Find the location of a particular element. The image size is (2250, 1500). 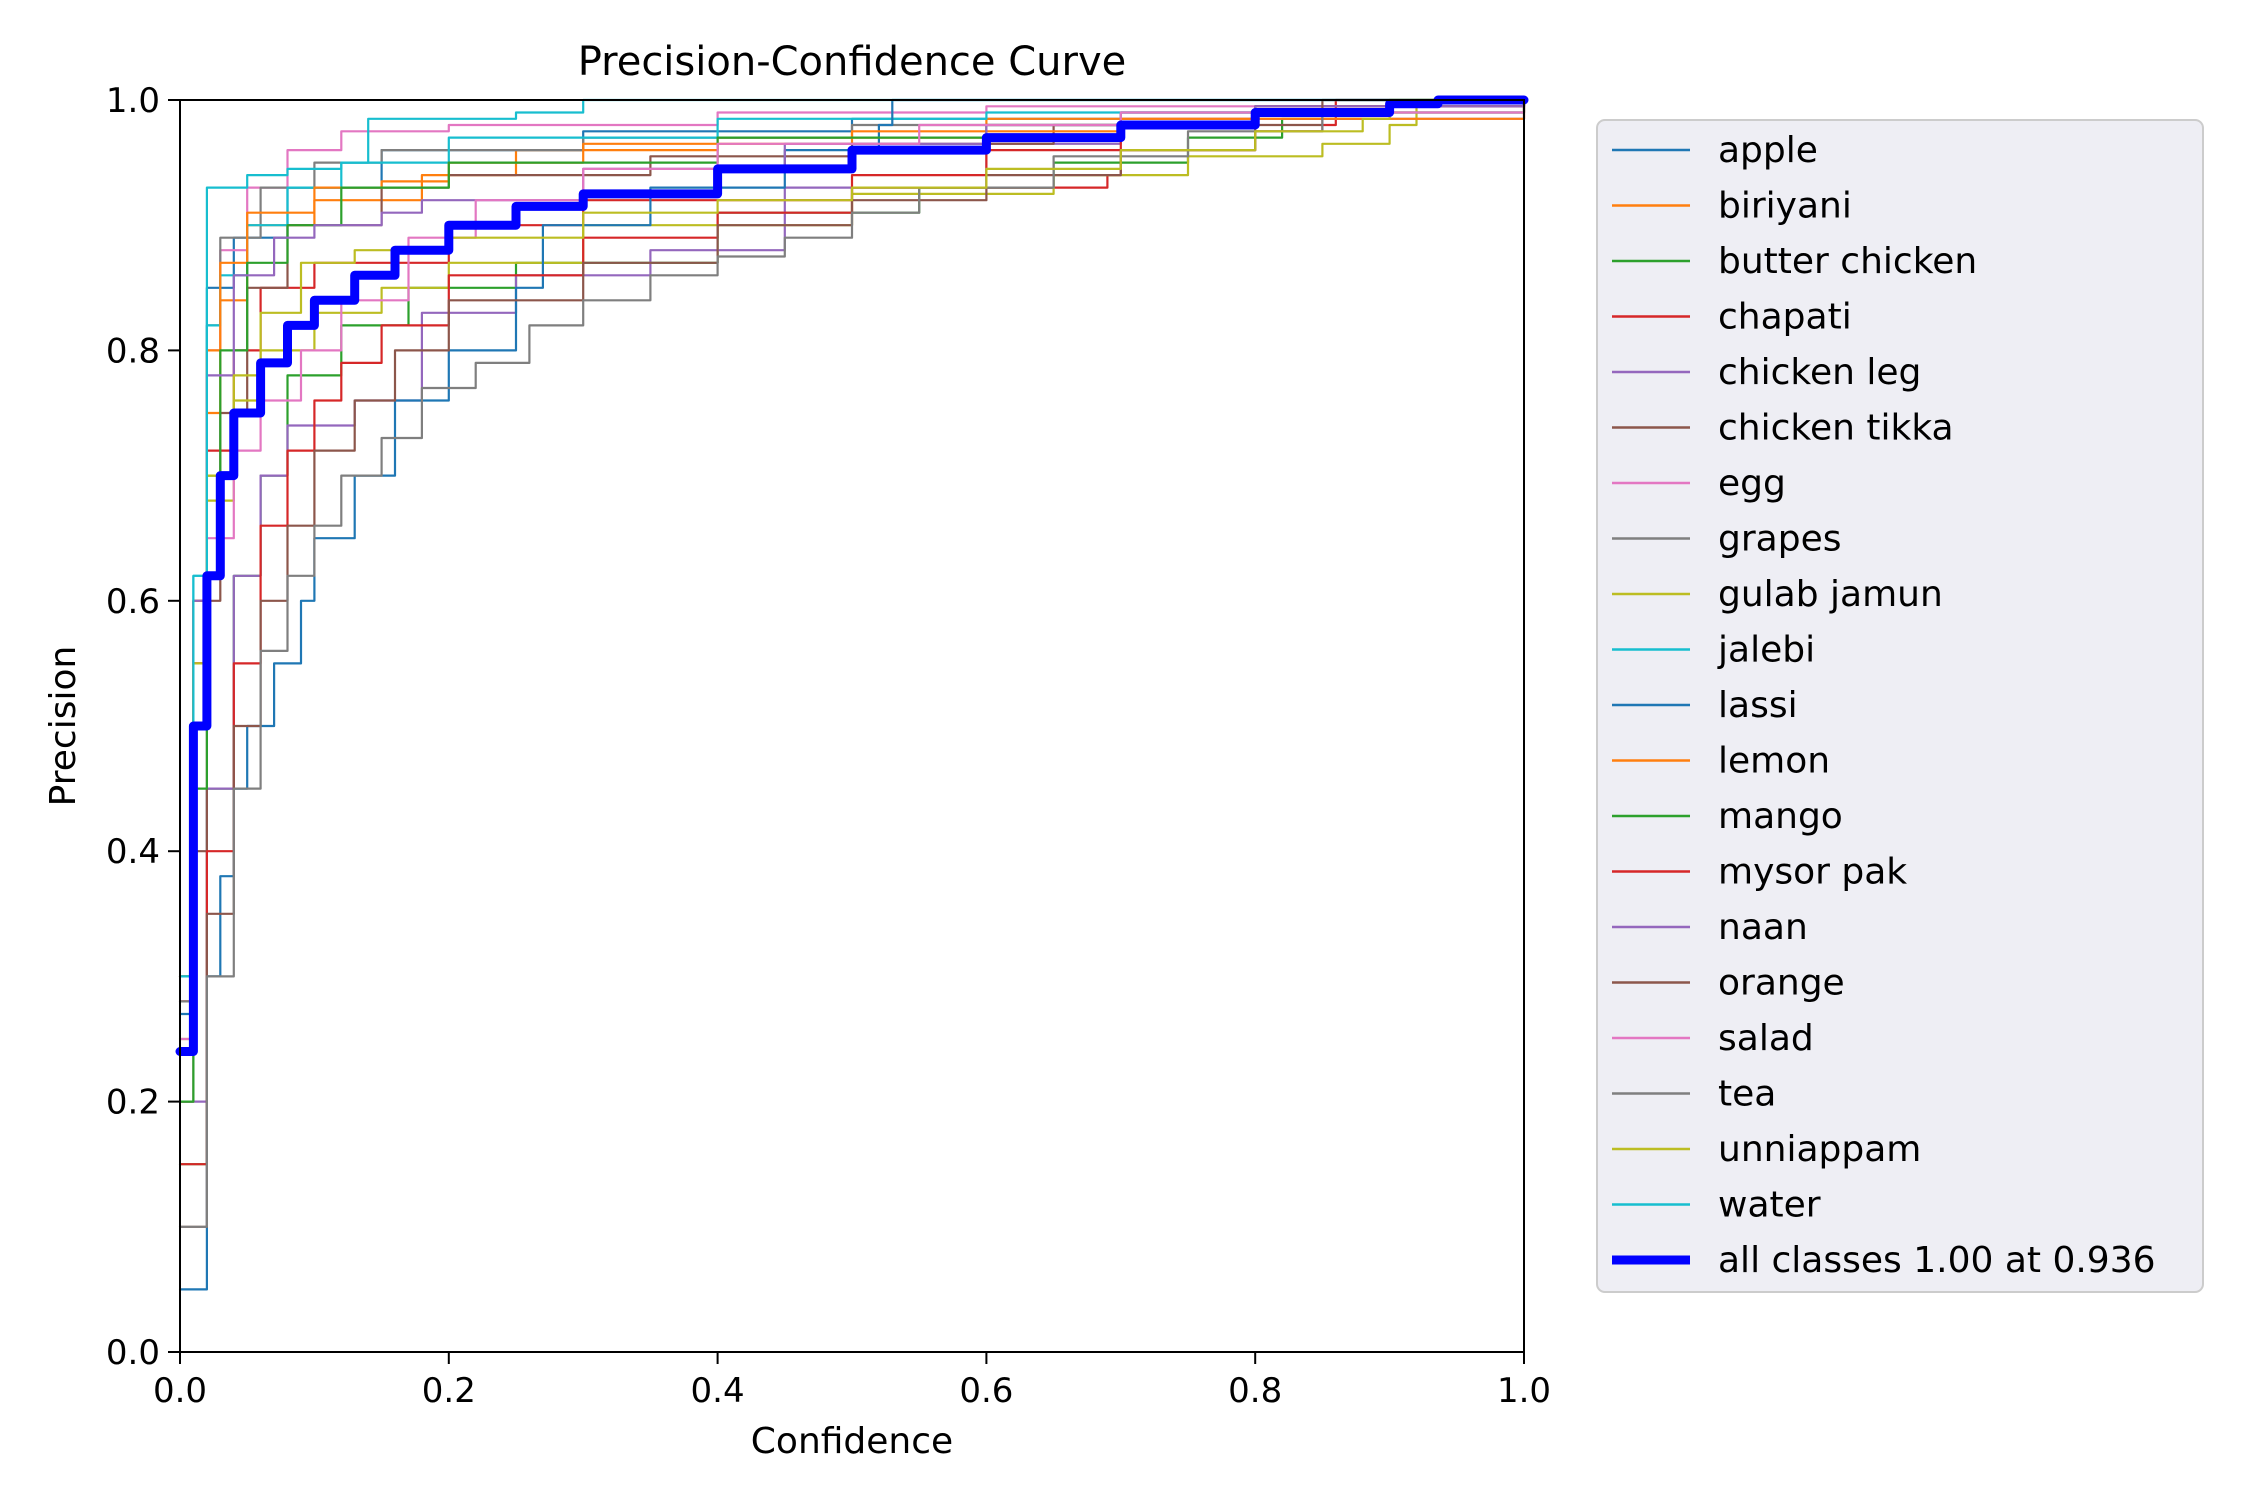

x-tick-label: 0.0 is located at coordinates (180, 1391).